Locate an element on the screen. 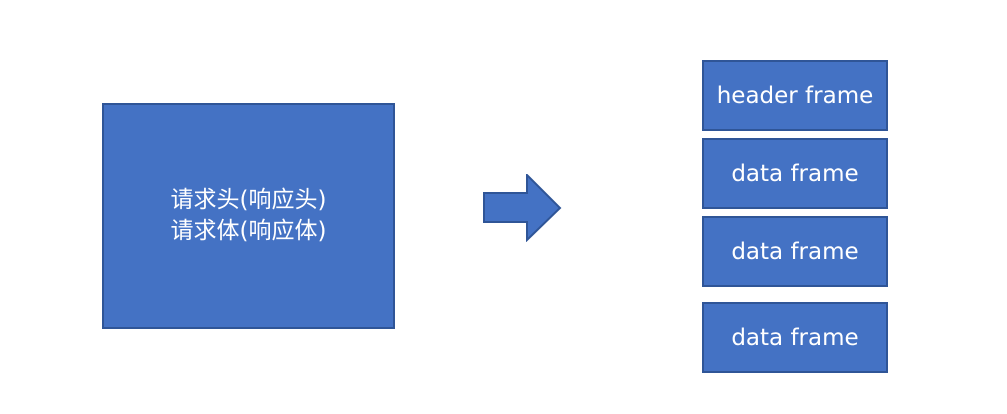  request-header-label: 请求头(响应头) is located at coordinates (248, 200).